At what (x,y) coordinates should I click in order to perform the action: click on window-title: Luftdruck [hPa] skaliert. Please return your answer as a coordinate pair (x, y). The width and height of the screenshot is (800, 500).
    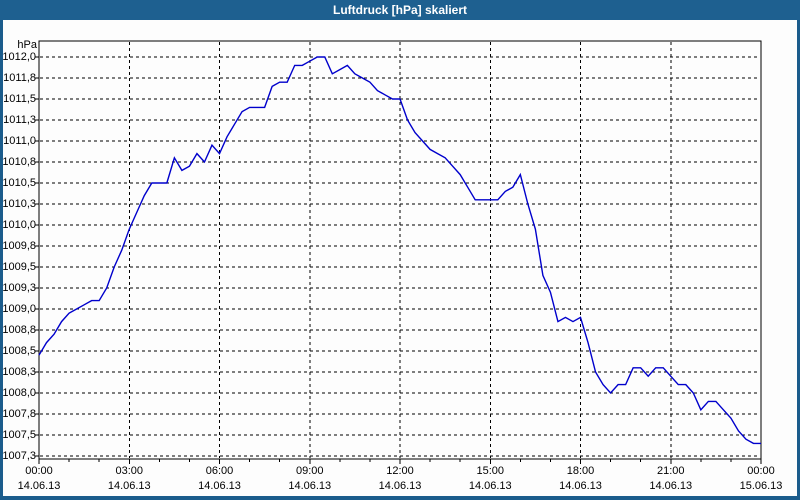
    Looking at the image, I should click on (400, 10).